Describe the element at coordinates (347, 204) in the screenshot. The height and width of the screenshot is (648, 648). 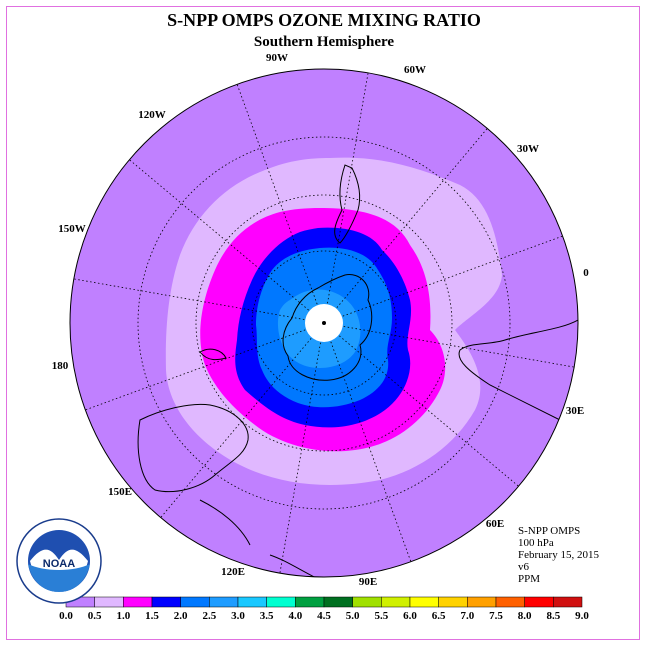
I see `south-america-coastline` at that location.